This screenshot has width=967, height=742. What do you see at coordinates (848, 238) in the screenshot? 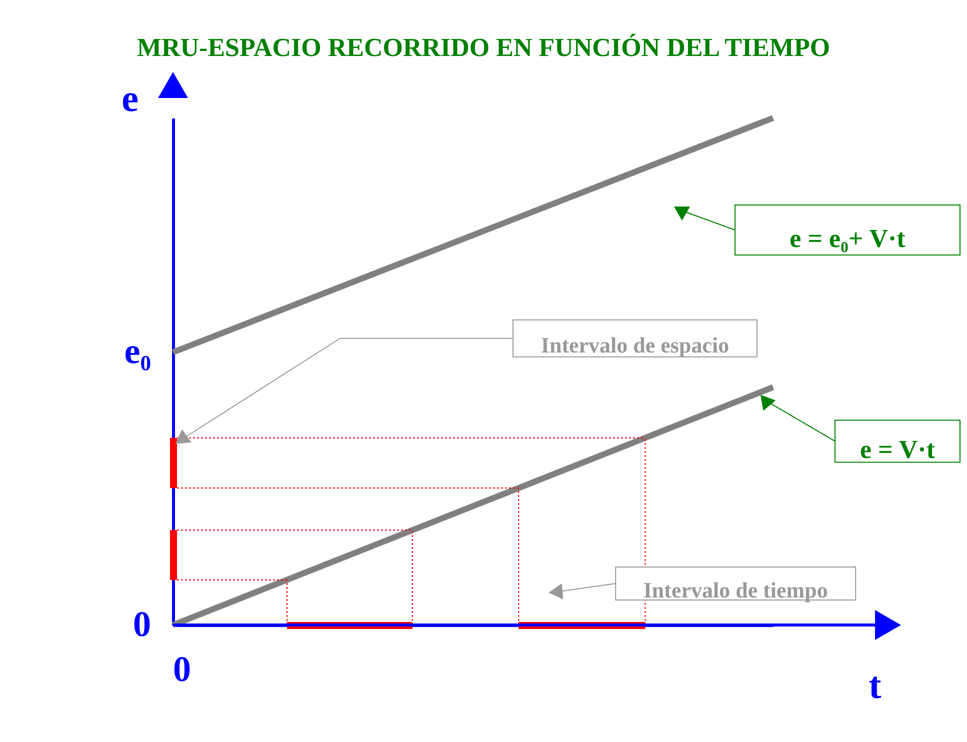
I see `text: e = e₀+ V·t` at bounding box center [848, 238].